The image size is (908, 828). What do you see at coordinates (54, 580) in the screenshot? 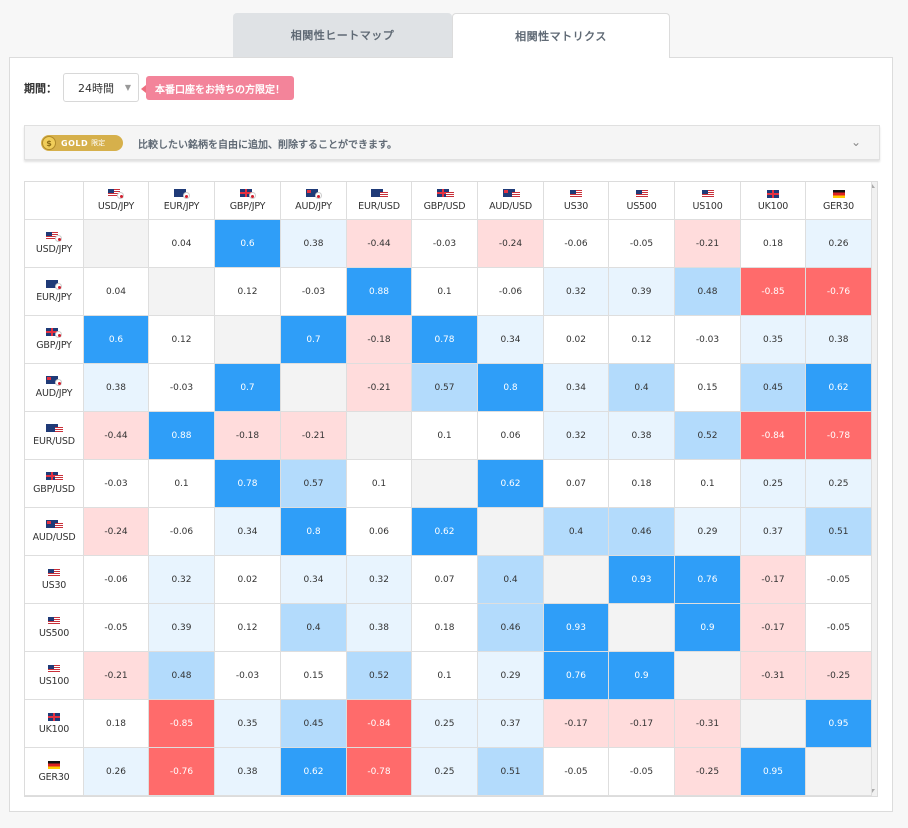
I see `row-header: US30` at bounding box center [54, 580].